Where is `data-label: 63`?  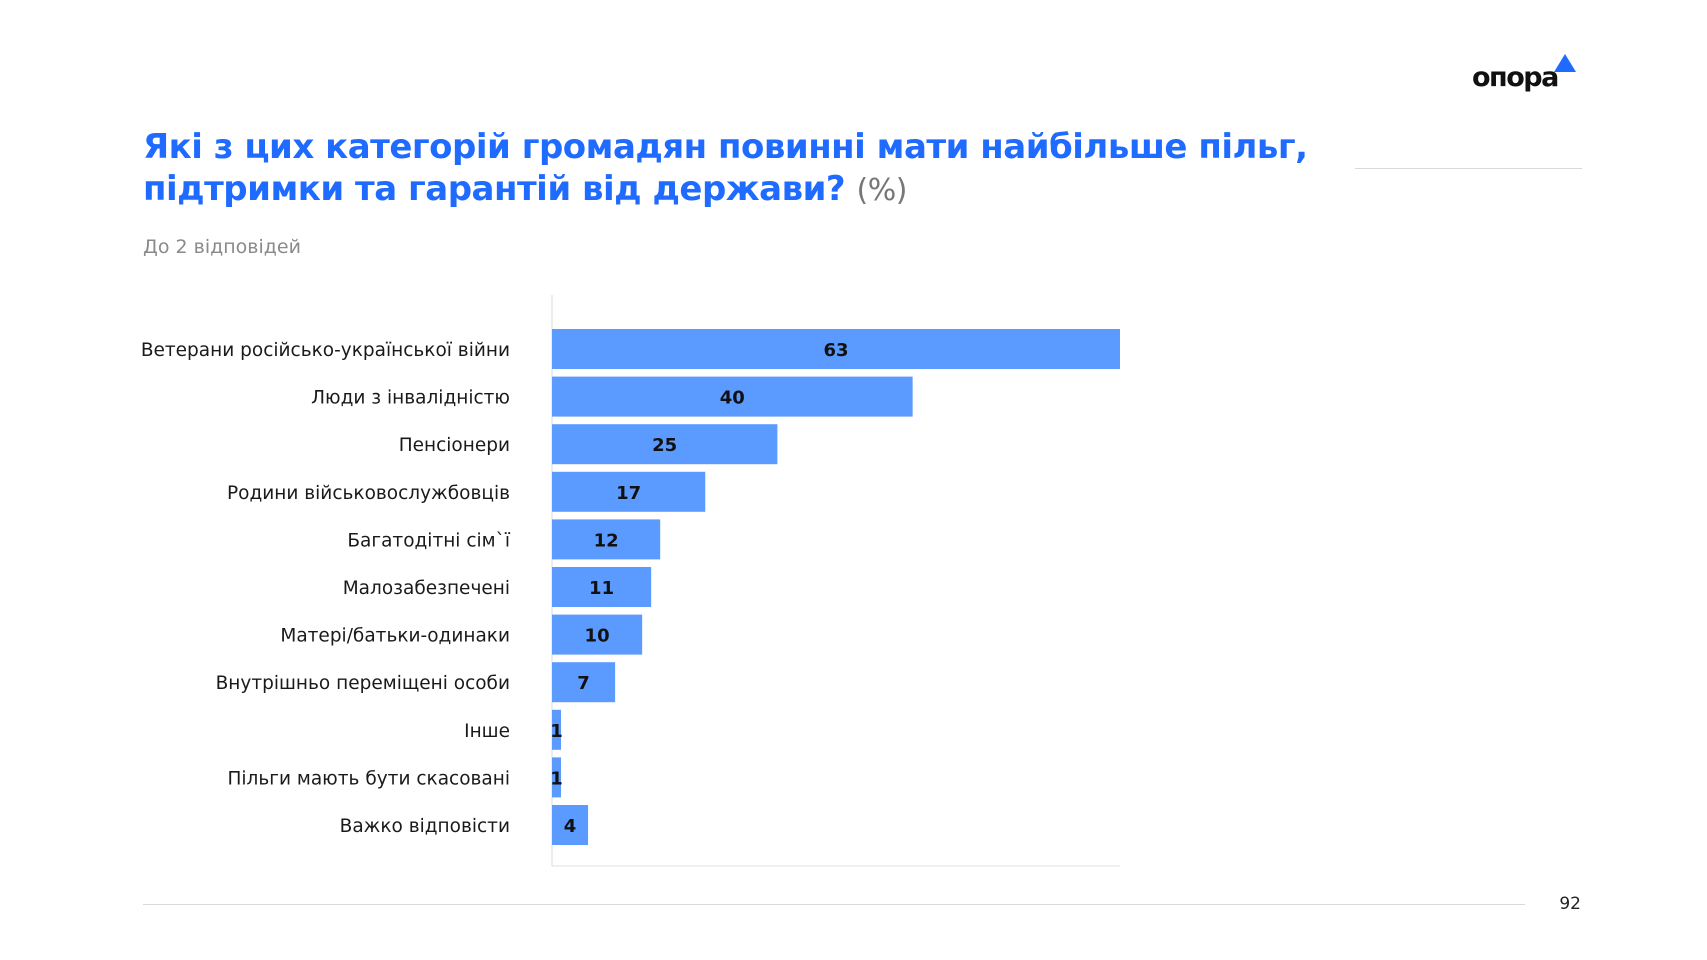
data-label: 63 is located at coordinates (835, 350).